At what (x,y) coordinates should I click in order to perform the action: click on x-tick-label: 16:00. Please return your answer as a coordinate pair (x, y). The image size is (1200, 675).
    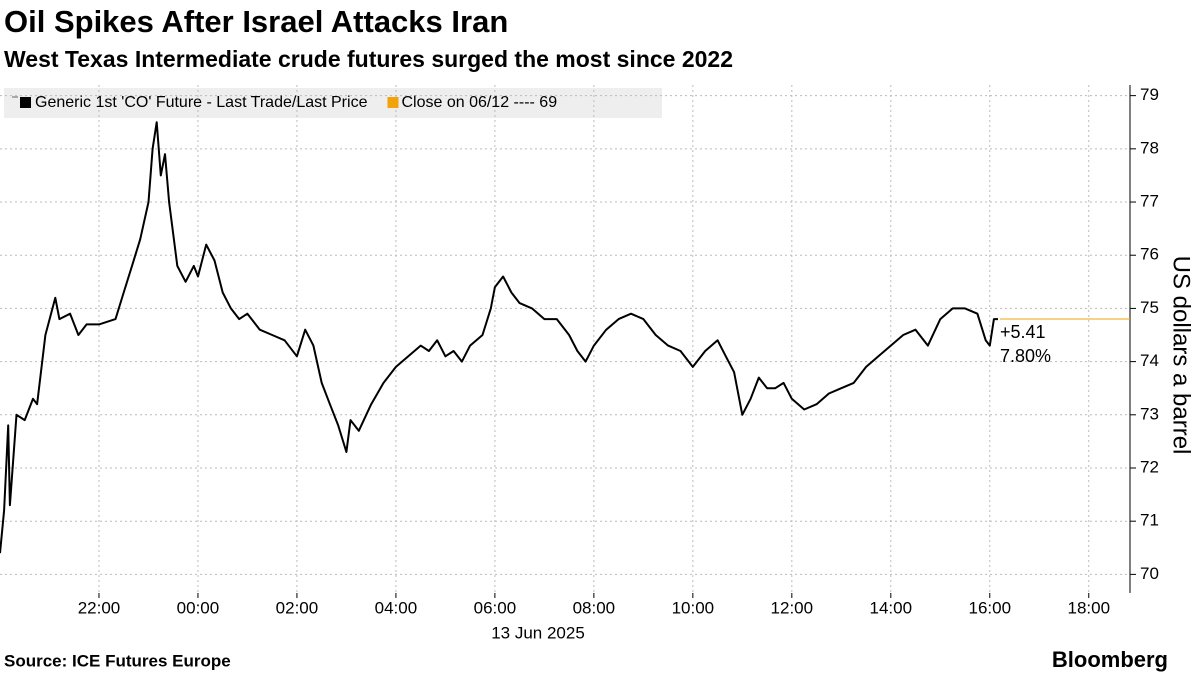
    Looking at the image, I should click on (990, 607).